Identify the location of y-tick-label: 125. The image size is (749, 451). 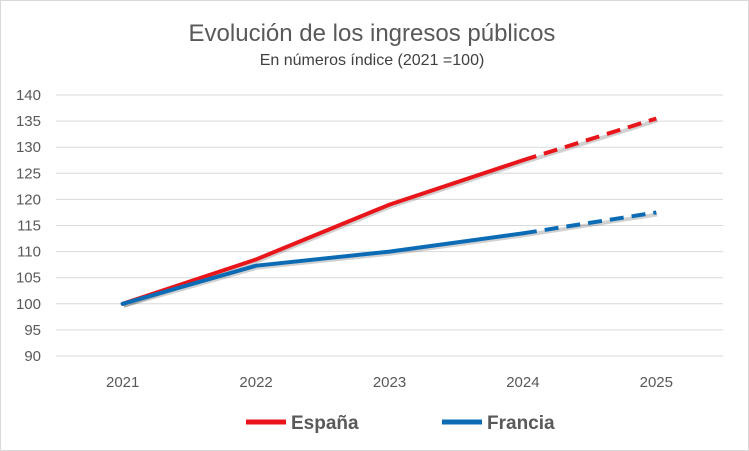
(28, 173).